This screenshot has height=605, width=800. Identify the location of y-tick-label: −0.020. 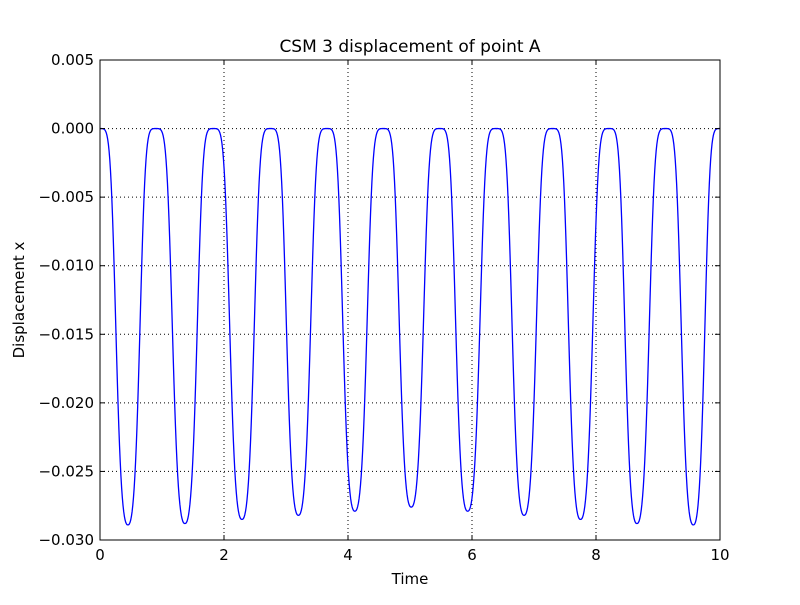
(66, 403).